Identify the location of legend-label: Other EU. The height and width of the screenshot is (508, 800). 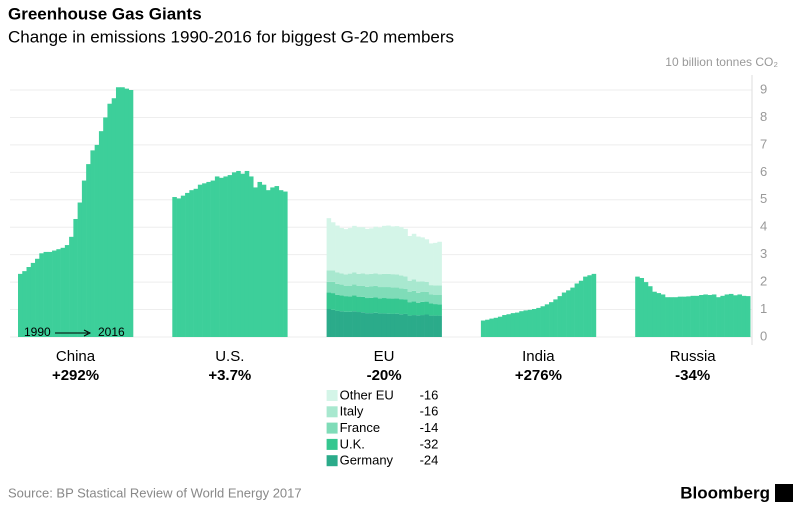
(367, 394).